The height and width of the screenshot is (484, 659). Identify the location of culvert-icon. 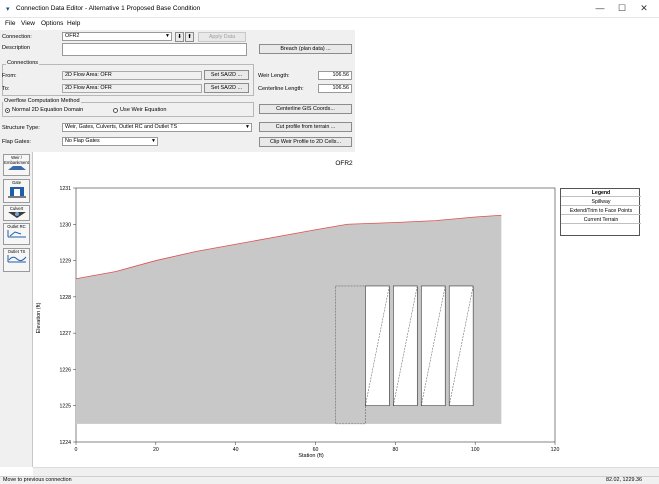
(16, 215).